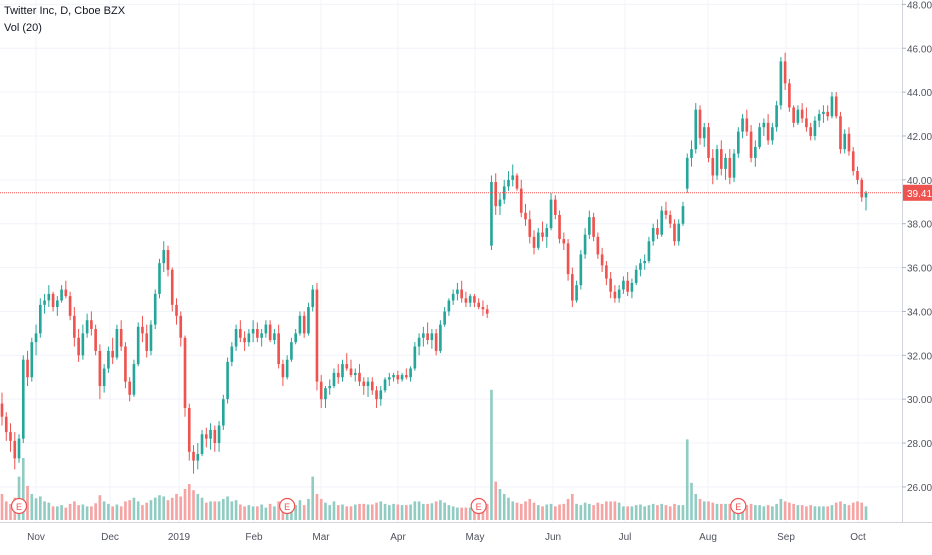 This screenshot has height=555, width=932. Describe the element at coordinates (287, 507) in the screenshot. I see `earnings-marker-label-1: E` at that location.